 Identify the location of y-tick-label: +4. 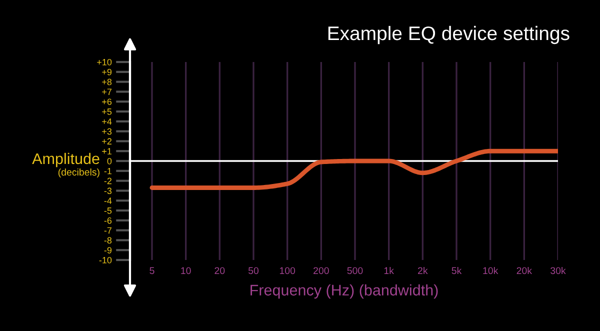
(107, 121).